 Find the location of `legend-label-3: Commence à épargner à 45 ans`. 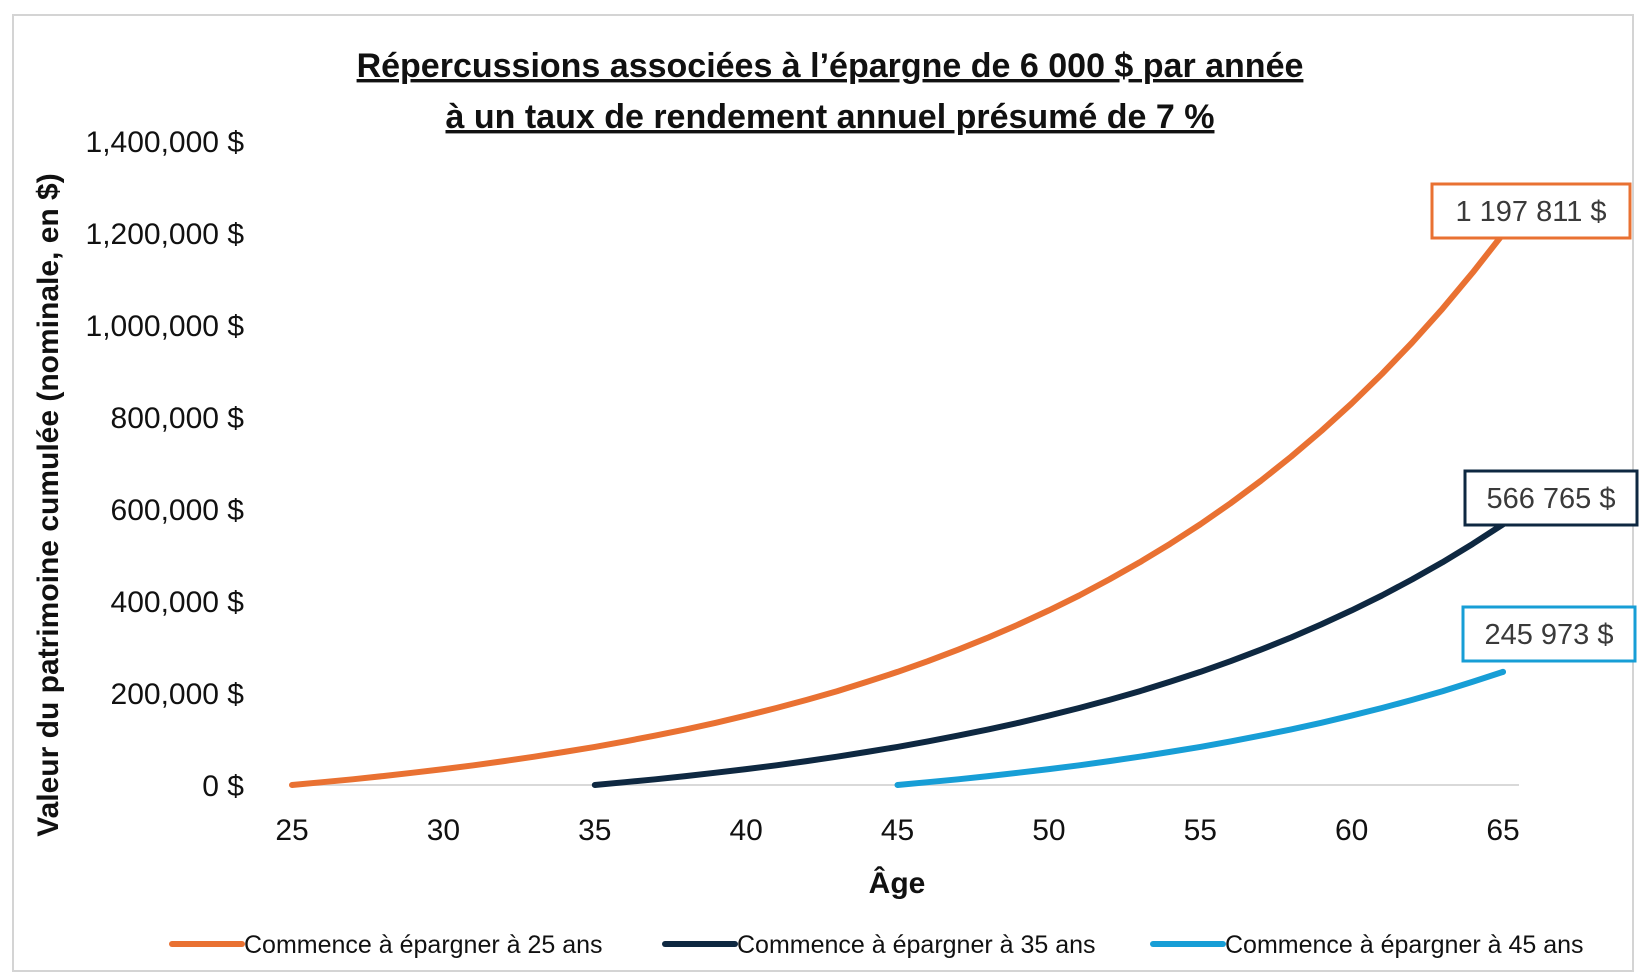

legend-label-3: Commence à épargner à 45 ans is located at coordinates (1404, 945).